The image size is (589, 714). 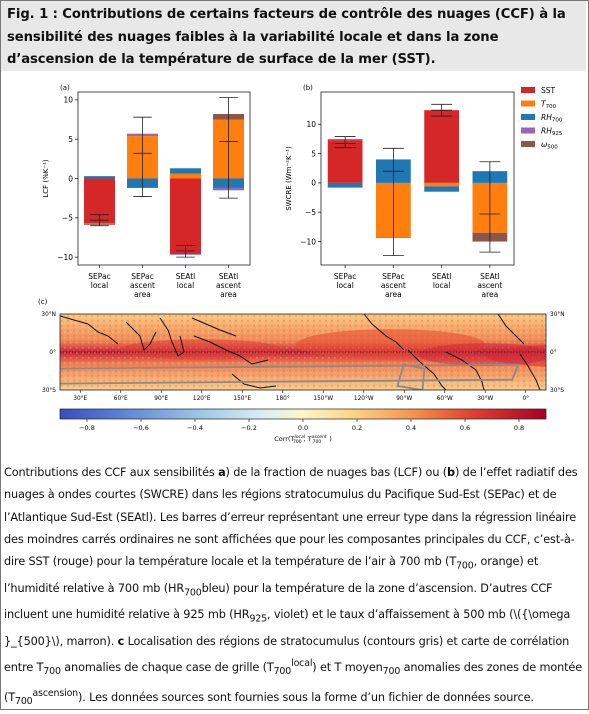 I want to click on y-tick-label: −5, so click(x=310, y=212).